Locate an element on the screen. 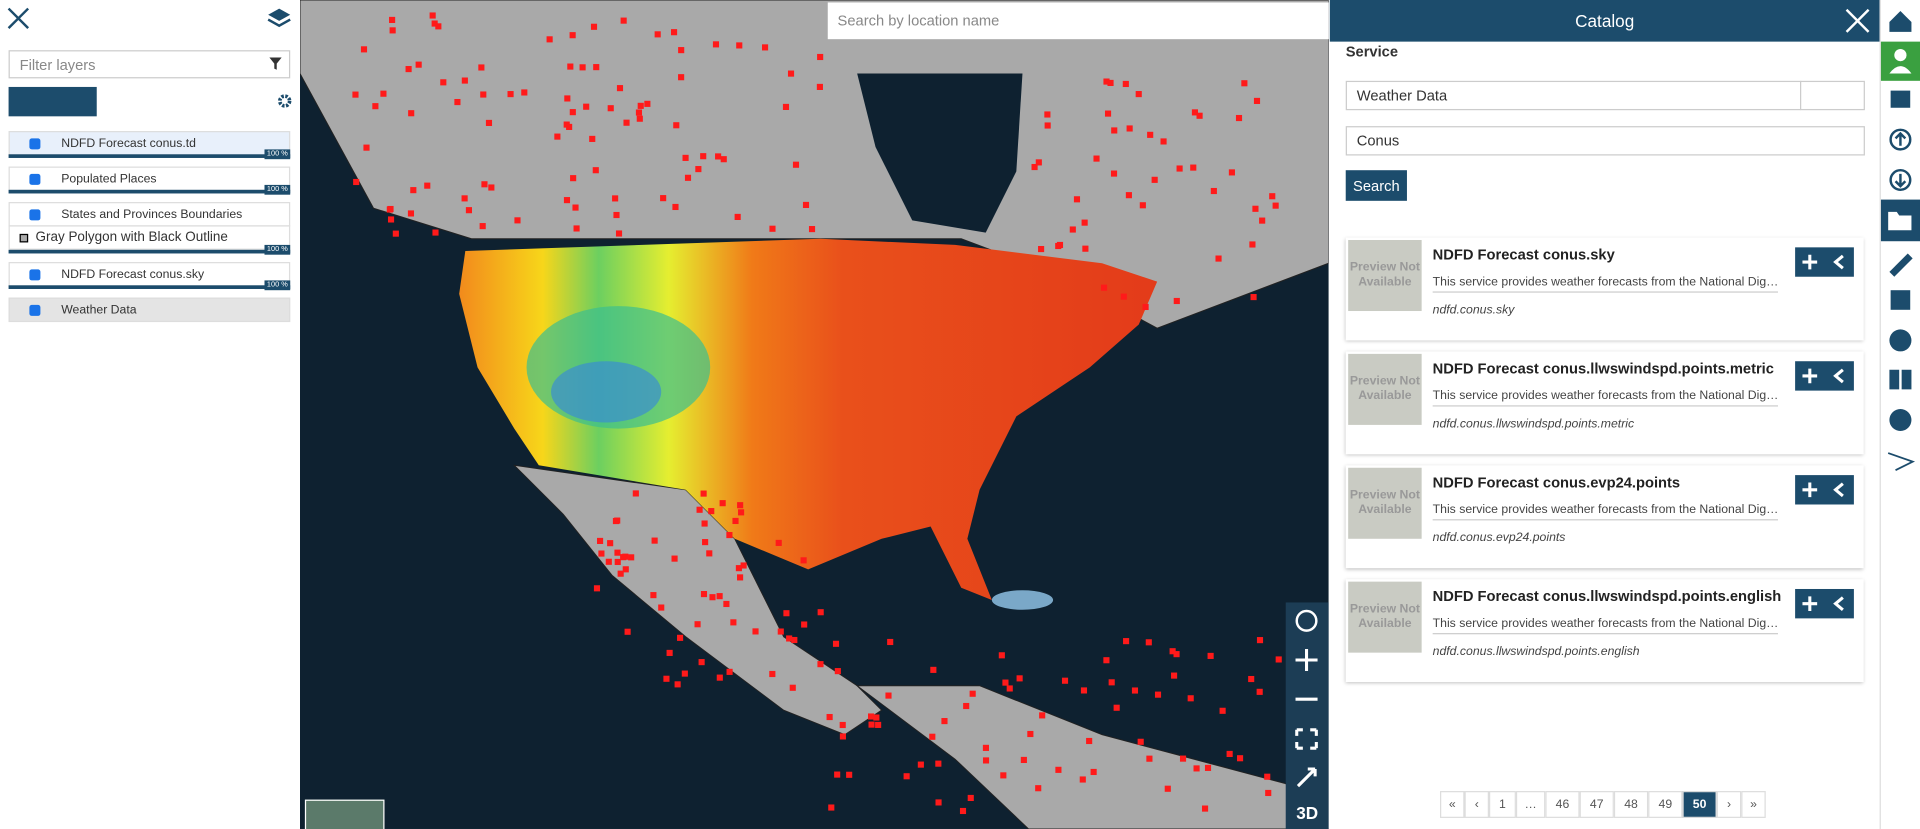  catalog-search-input: Conus is located at coordinates (1605, 141).